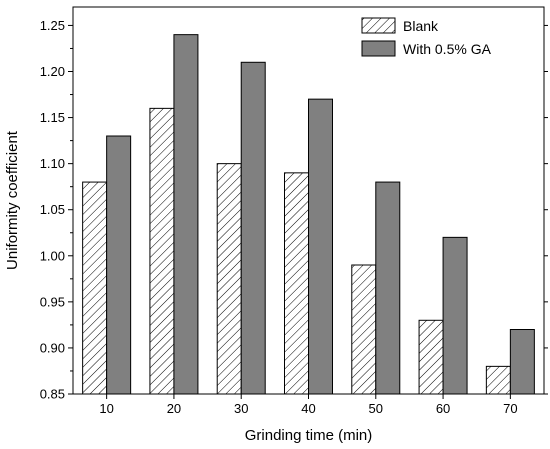 The width and height of the screenshot is (550, 449). I want to click on x-tick-label: 10, so click(106, 408).